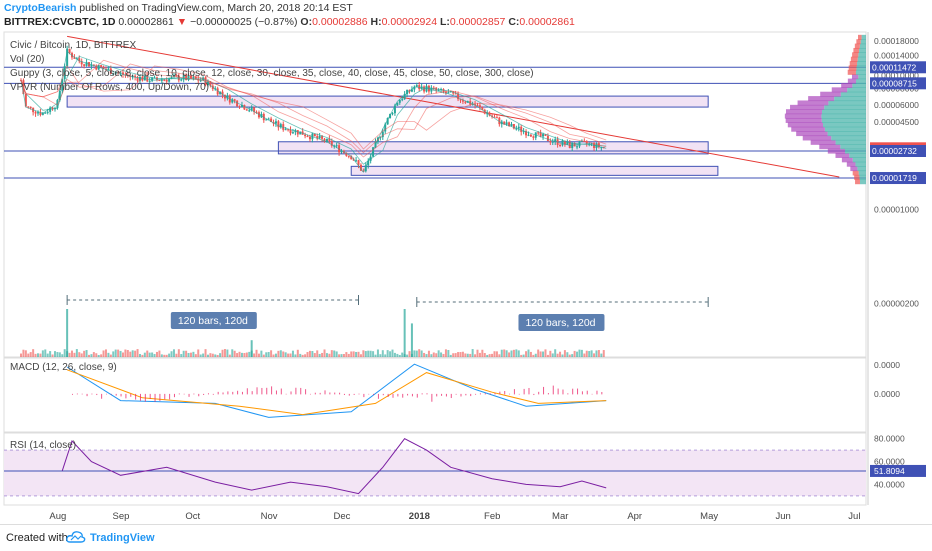 The width and height of the screenshot is (932, 551). I want to click on last-price: 0.00002861, so click(146, 22).